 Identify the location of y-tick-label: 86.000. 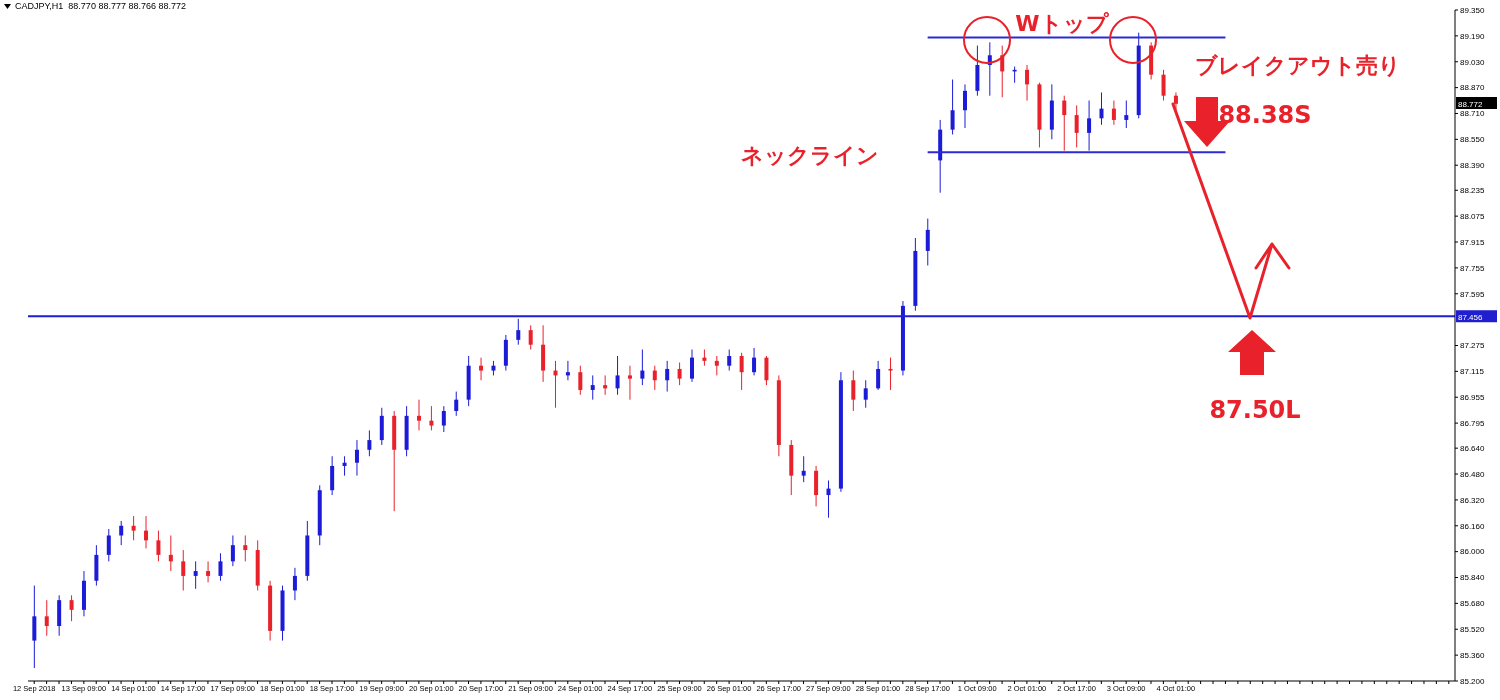
(1473, 552).